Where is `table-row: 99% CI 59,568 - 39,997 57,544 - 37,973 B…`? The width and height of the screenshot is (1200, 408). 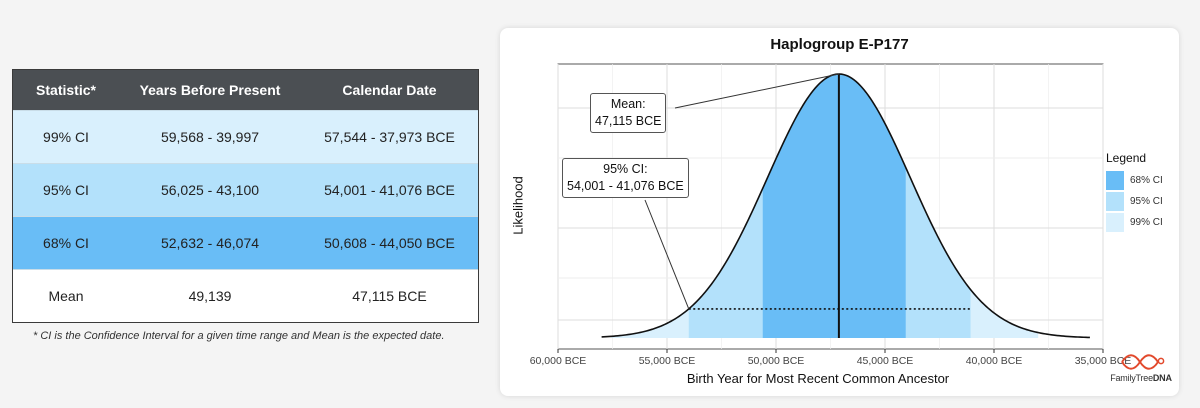
table-row: 99% CI 59,568 - 39,997 57,544 - 37,973 B… is located at coordinates (245, 137).